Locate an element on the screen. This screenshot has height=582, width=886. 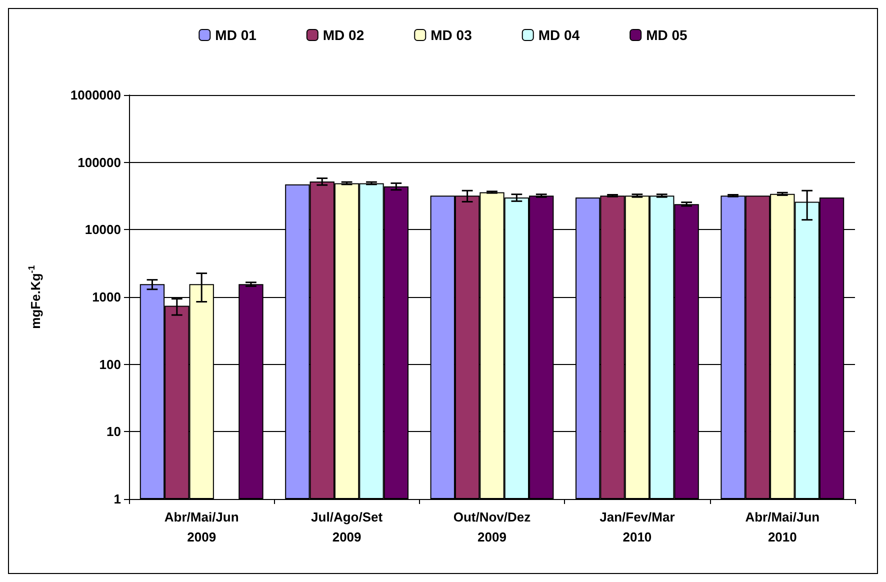
y-tick-label: 10000 is located at coordinates (102, 230).